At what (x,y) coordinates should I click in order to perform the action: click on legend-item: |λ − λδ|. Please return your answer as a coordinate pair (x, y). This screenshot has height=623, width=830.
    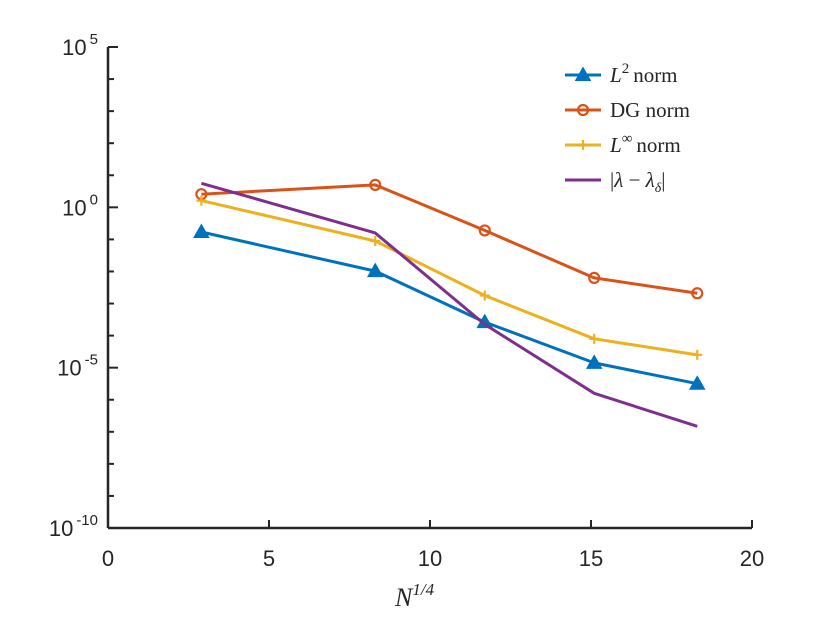
    Looking at the image, I should click on (615, 182).